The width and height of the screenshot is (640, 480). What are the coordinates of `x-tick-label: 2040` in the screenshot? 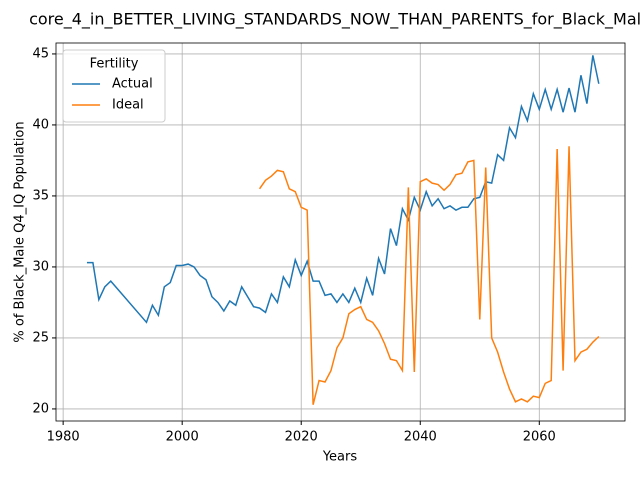 It's located at (420, 437).